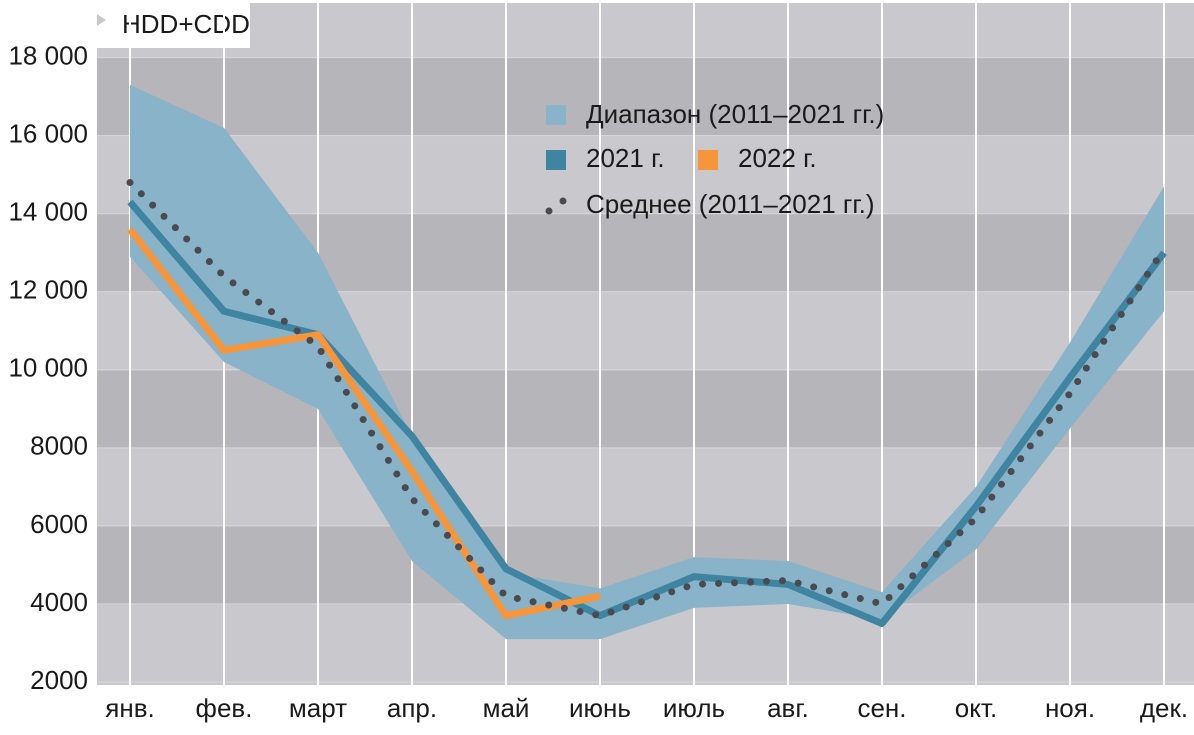  What do you see at coordinates (48, 290) in the screenshot?
I see `y-tick-label: 12 000` at bounding box center [48, 290].